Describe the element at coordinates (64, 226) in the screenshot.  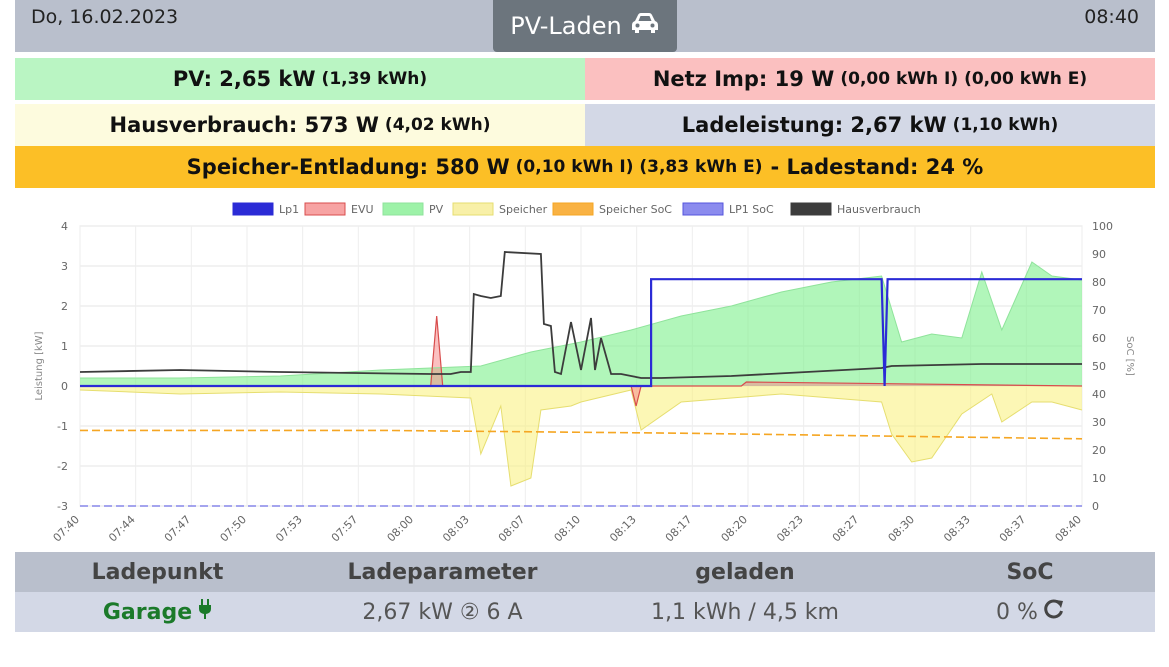
I see `y-tick-label: 4` at that location.